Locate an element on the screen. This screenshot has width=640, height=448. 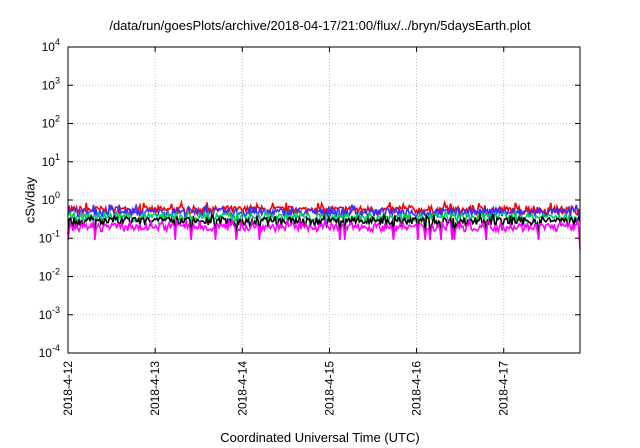
x-tick-label: 2018-4-16 is located at coordinates (417, 388).